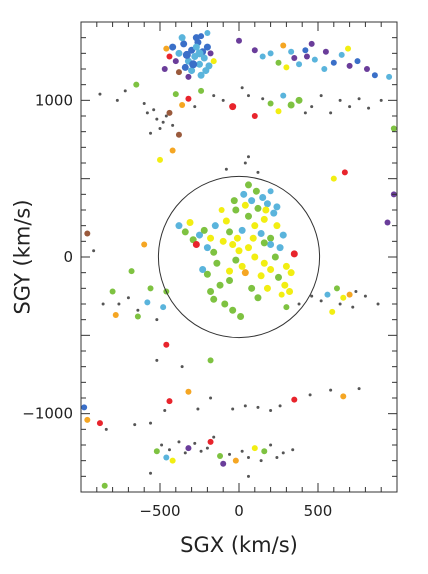  What do you see at coordinates (159, 511) in the screenshot?
I see `x-tick-label: −500` at bounding box center [159, 511].